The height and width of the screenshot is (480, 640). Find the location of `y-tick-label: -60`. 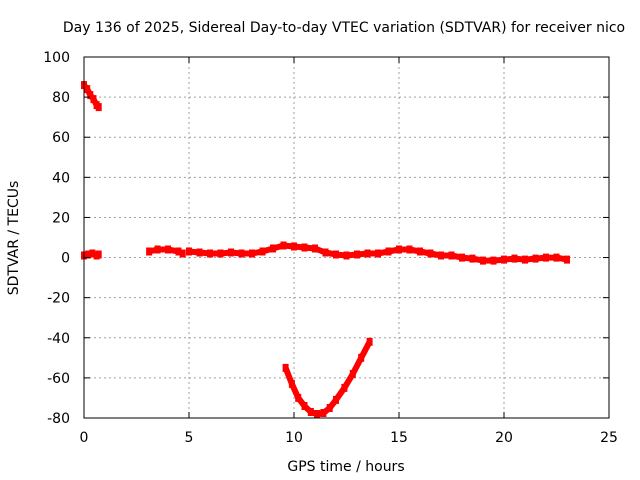

y-tick-label: -60 is located at coordinates (58, 379).